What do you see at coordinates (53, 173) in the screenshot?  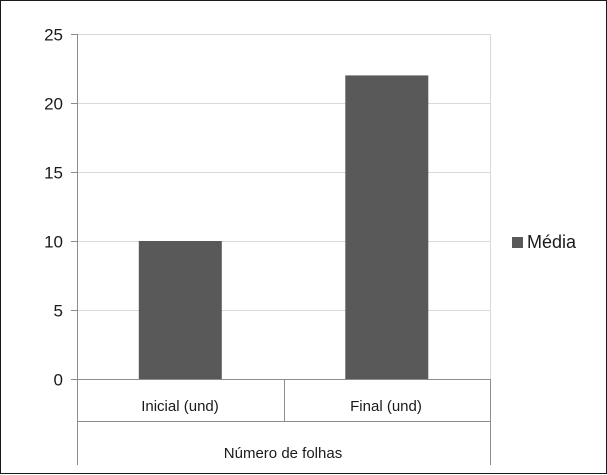 I see `y-tick-label: 15` at bounding box center [53, 173].